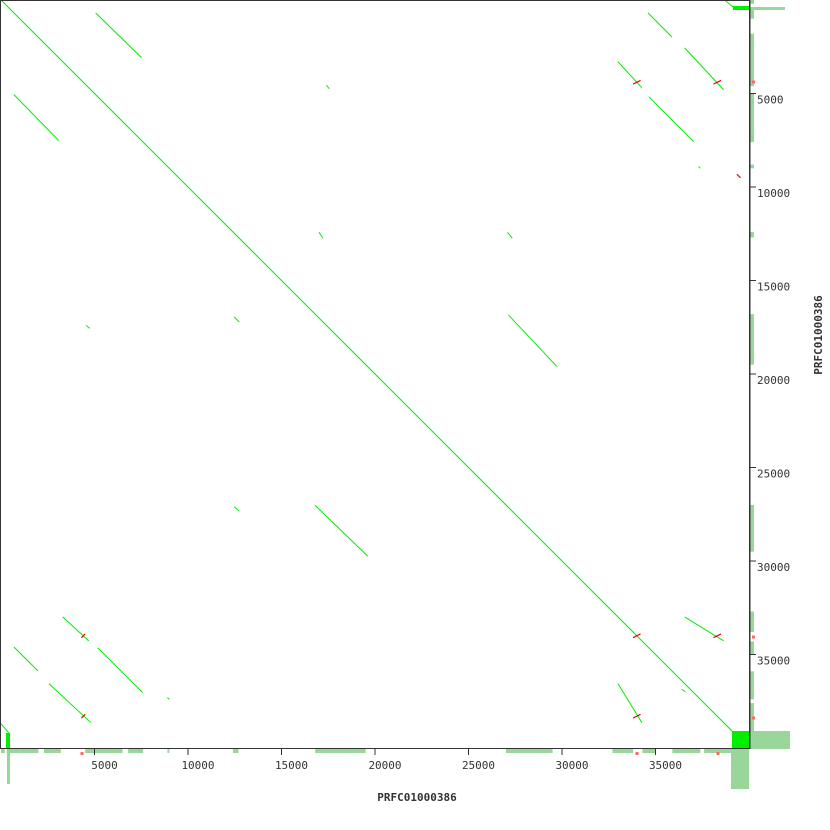 The height and width of the screenshot is (830, 830). What do you see at coordinates (741, 8) in the screenshot?
I see `repeat-block-start-y` at bounding box center [741, 8].